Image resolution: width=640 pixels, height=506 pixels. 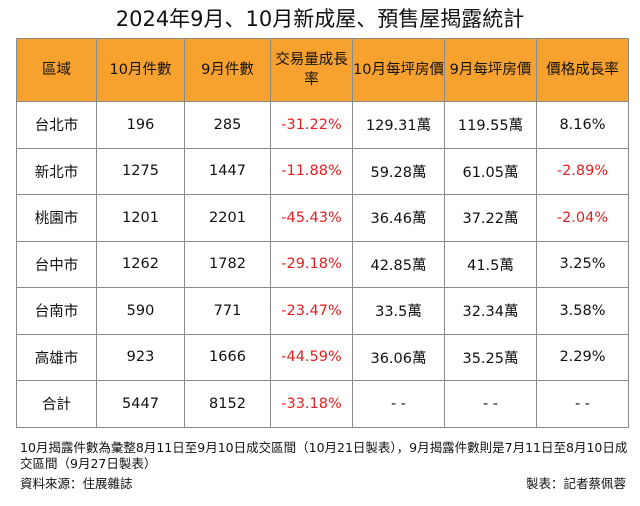 I want to click on cell-oct-count: 1262, so click(x=140, y=264).